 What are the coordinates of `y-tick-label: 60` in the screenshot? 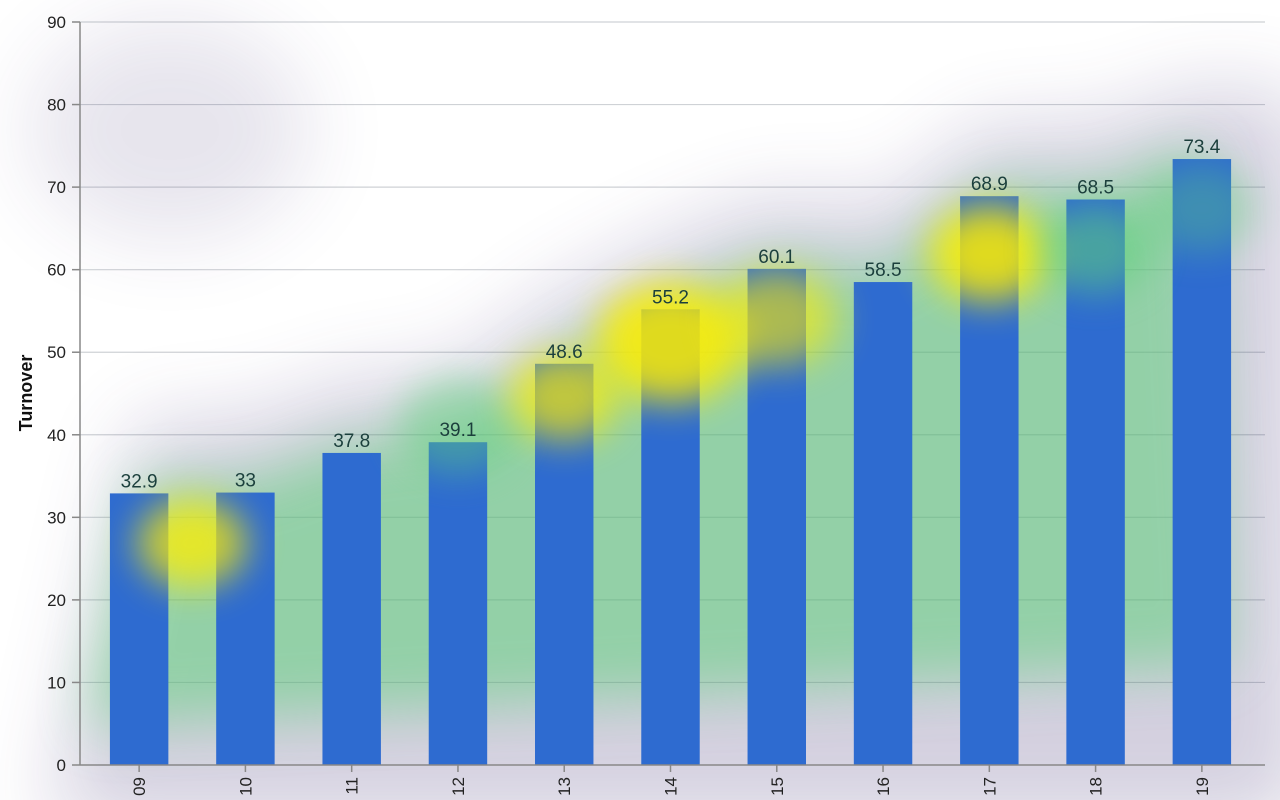 It's located at (56, 270).